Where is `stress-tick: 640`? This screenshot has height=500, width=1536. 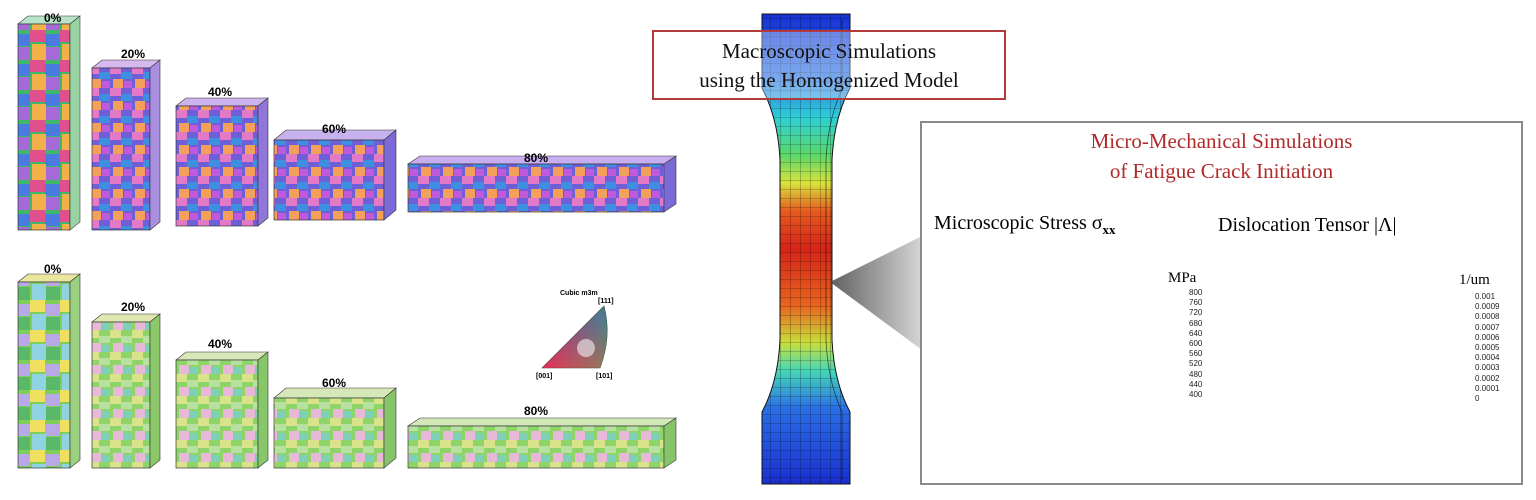 stress-tick: 640 is located at coordinates (1196, 333).